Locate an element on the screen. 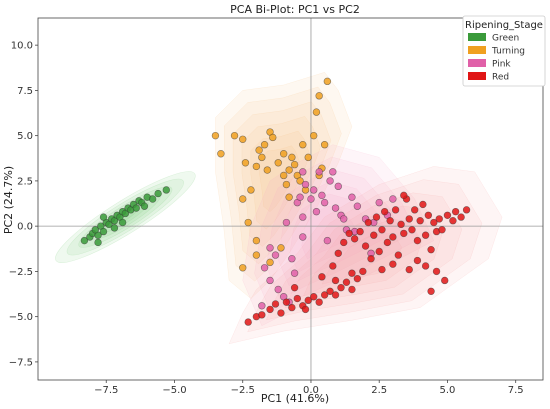 This screenshot has height=409, width=550. density-contour is located at coordinates (364, 256).